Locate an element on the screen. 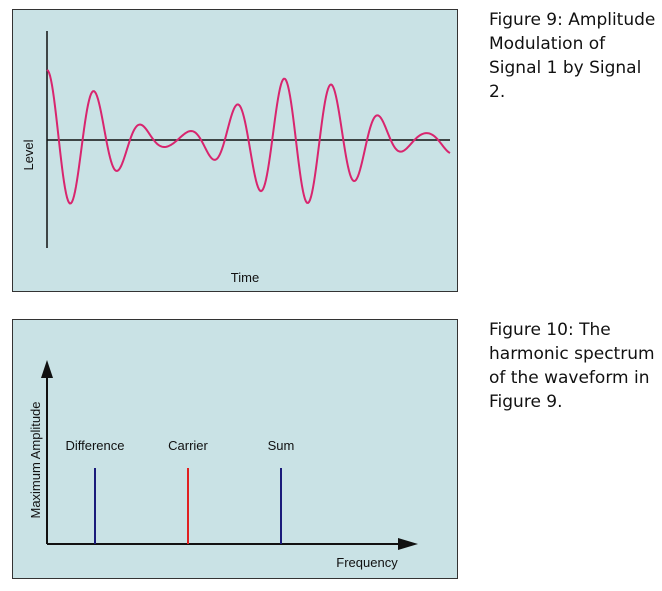 This screenshot has width=662, height=591. fig10-carrier-label: Carrier is located at coordinates (188, 445).